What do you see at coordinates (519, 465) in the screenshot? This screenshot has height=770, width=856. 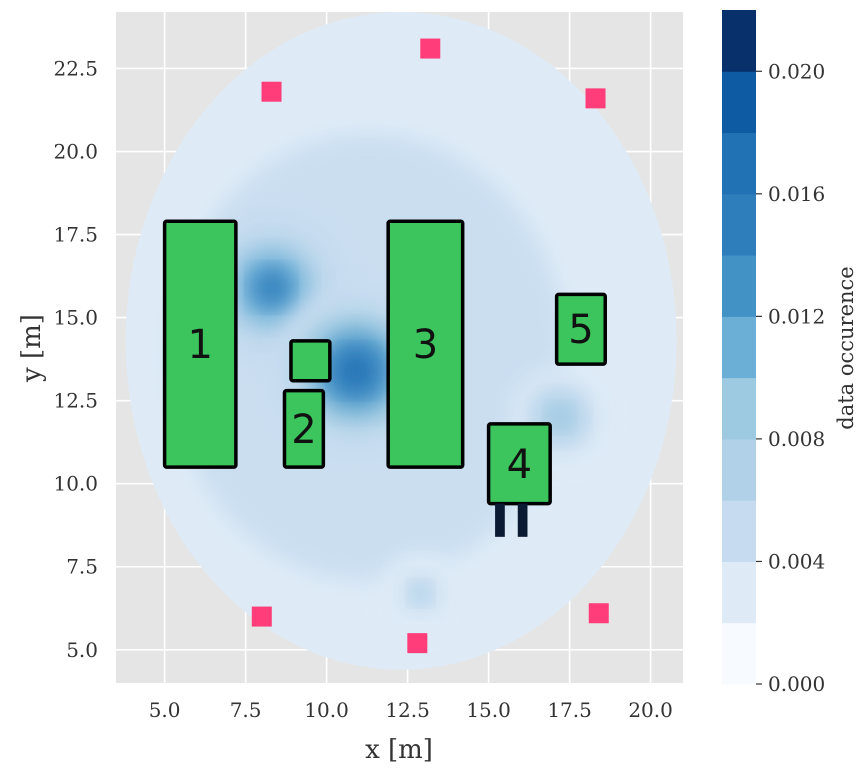 I see `obstacle-label: 4` at bounding box center [519, 465].